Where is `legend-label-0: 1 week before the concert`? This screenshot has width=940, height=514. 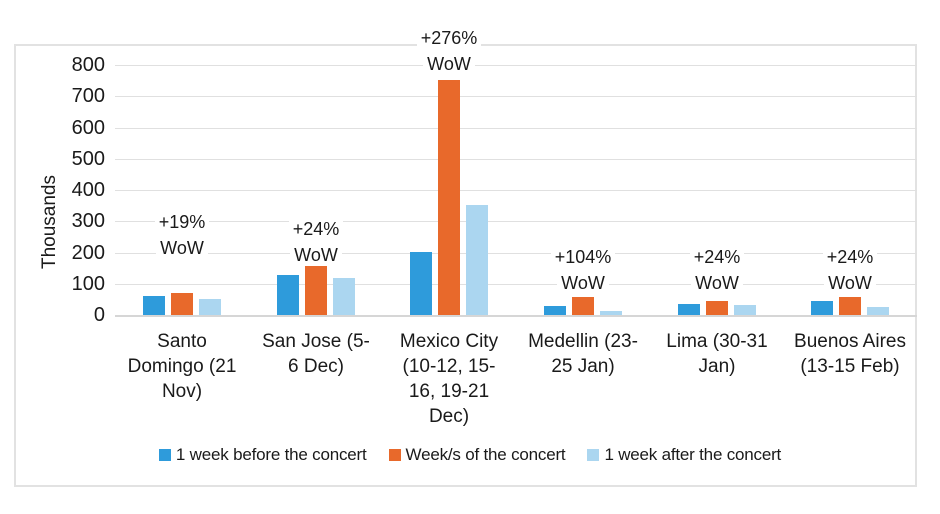 legend-label-0: 1 week before the concert is located at coordinates (271, 454).